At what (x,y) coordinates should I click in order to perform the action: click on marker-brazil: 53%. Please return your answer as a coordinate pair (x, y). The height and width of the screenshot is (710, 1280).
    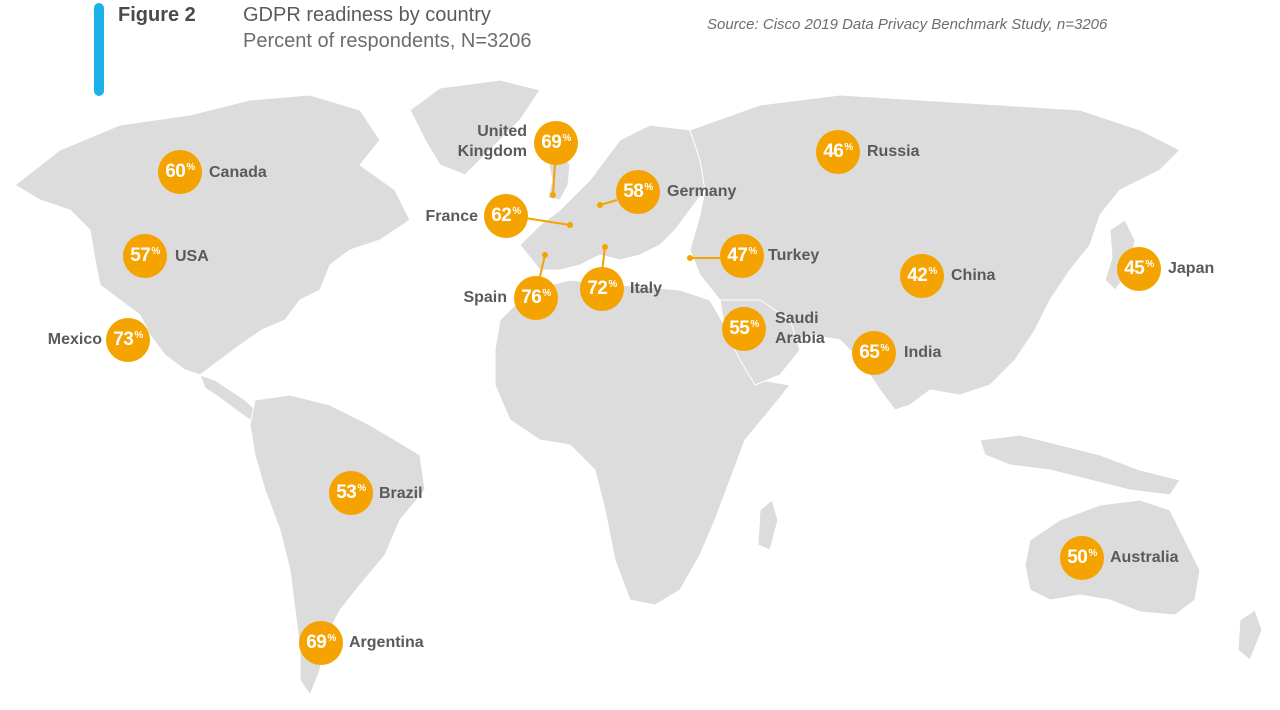
    Looking at the image, I should click on (351, 493).